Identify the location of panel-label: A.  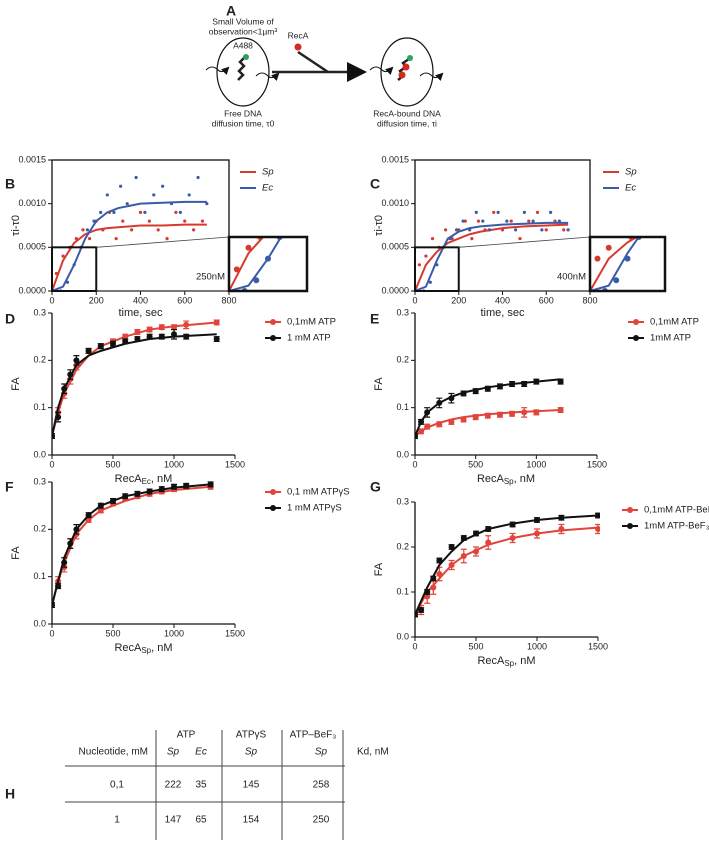
(231, 11).